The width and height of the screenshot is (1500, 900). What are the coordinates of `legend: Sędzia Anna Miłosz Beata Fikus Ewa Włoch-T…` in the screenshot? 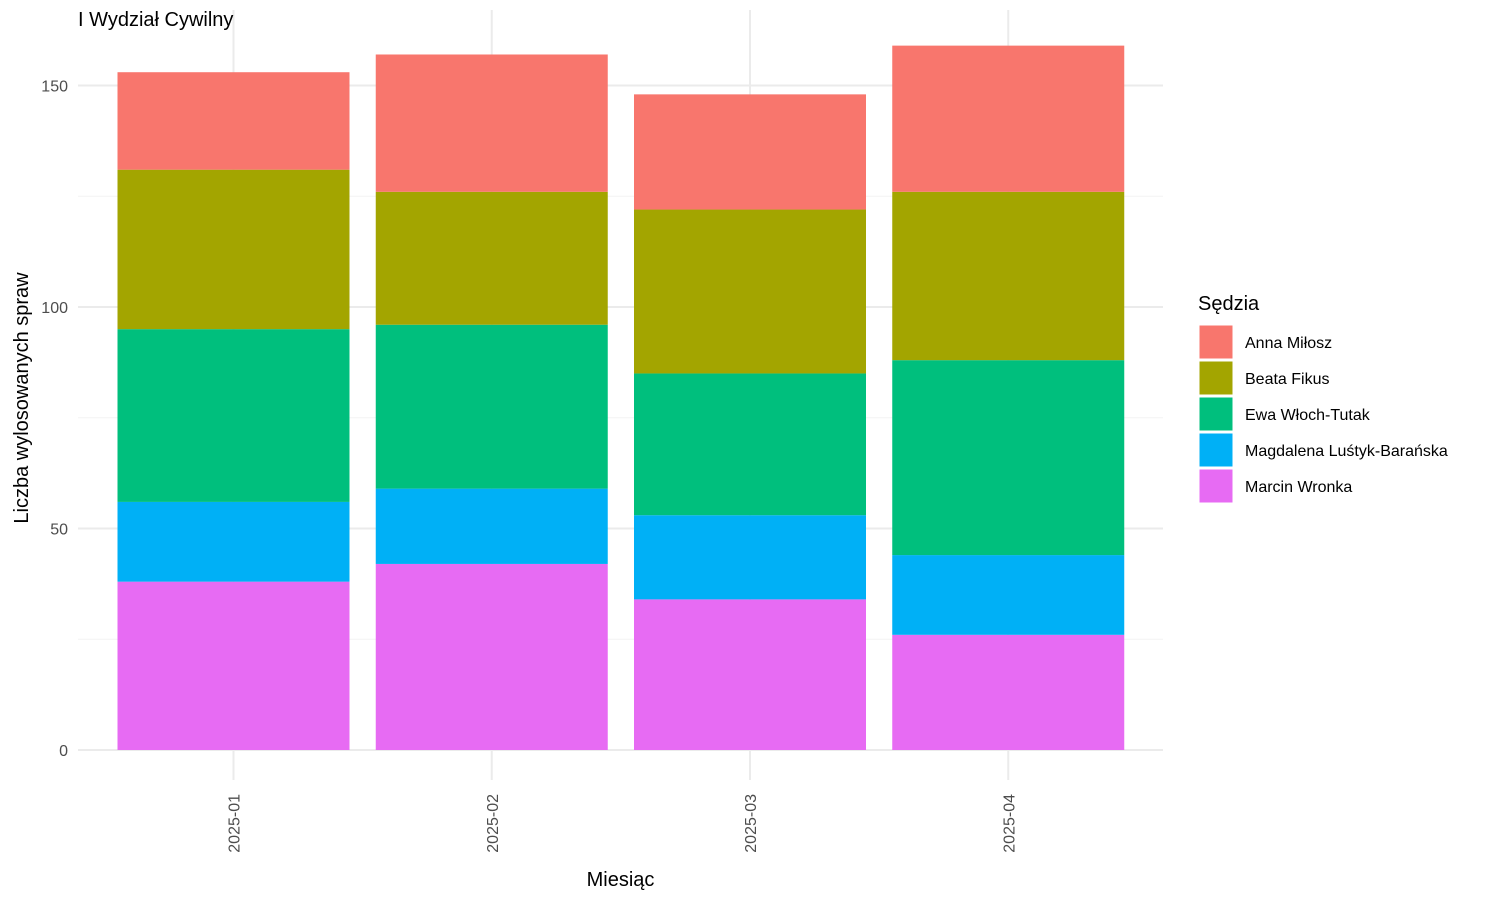 It's located at (1323, 398).